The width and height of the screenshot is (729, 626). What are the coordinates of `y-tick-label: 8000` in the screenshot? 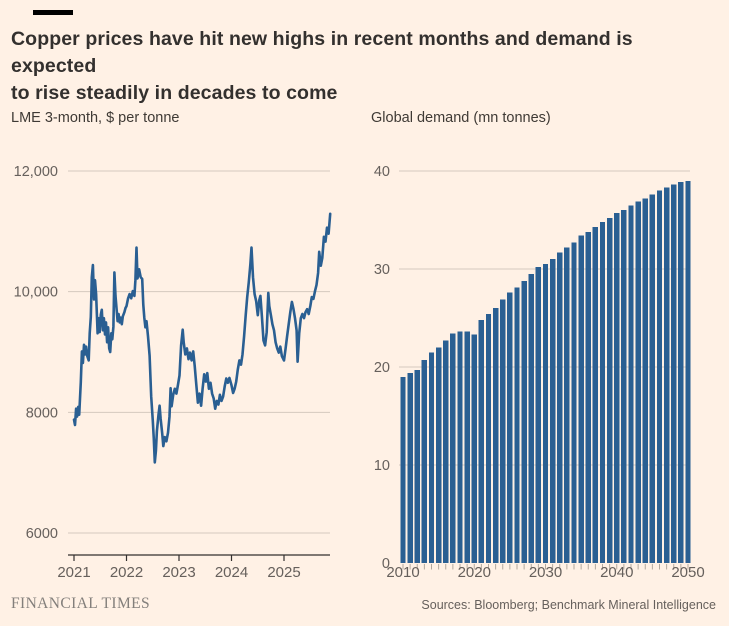 It's located at (42, 413).